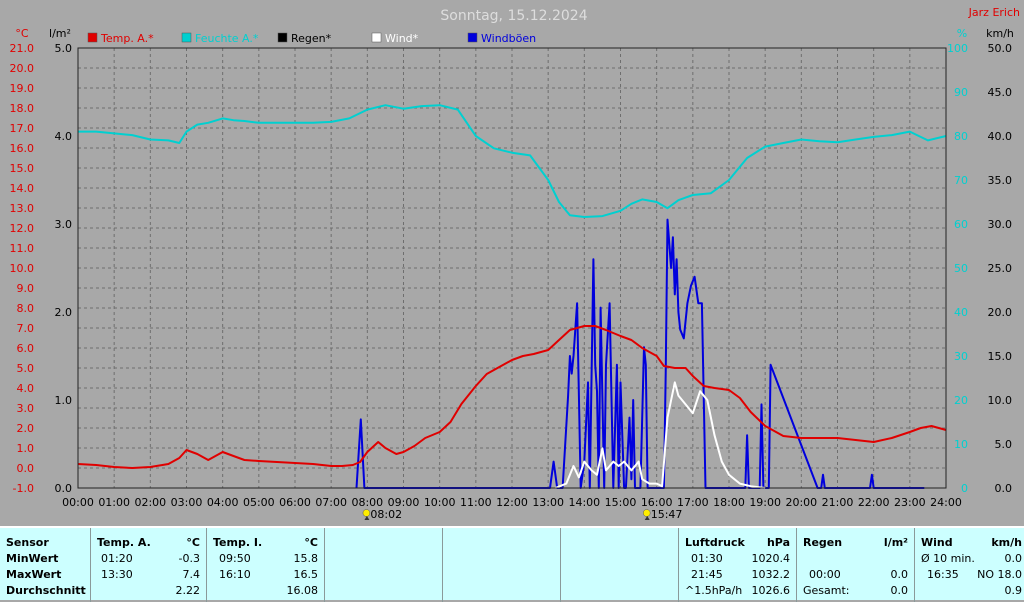  Describe the element at coordinates (22, 88) in the screenshot. I see `temp-tick-label: 19.0` at that location.